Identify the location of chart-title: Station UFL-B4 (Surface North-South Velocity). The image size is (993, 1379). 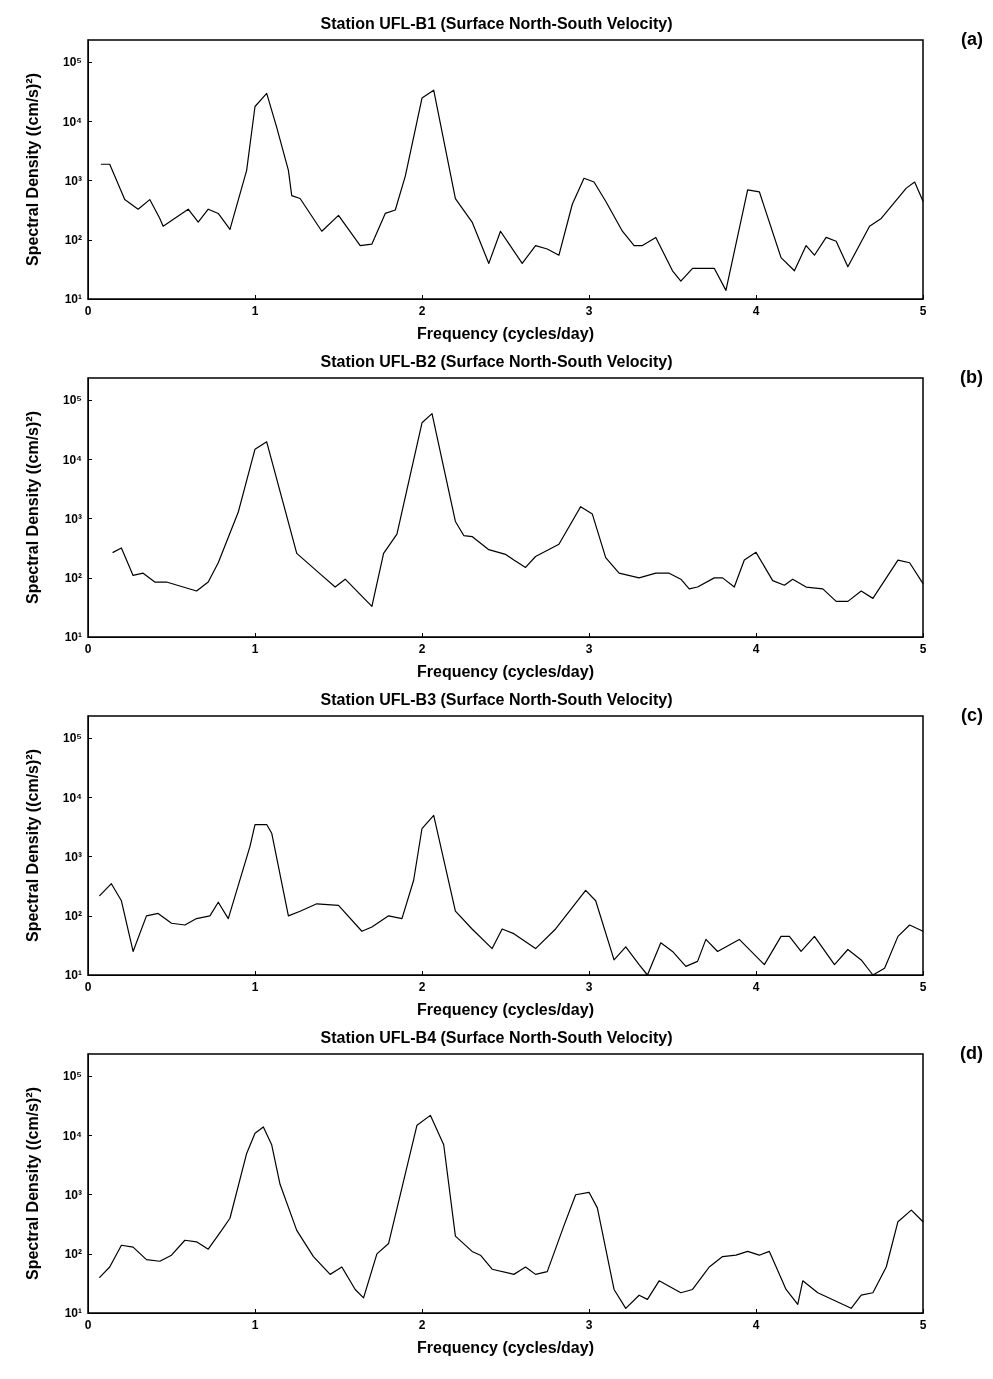
(496, 1037).